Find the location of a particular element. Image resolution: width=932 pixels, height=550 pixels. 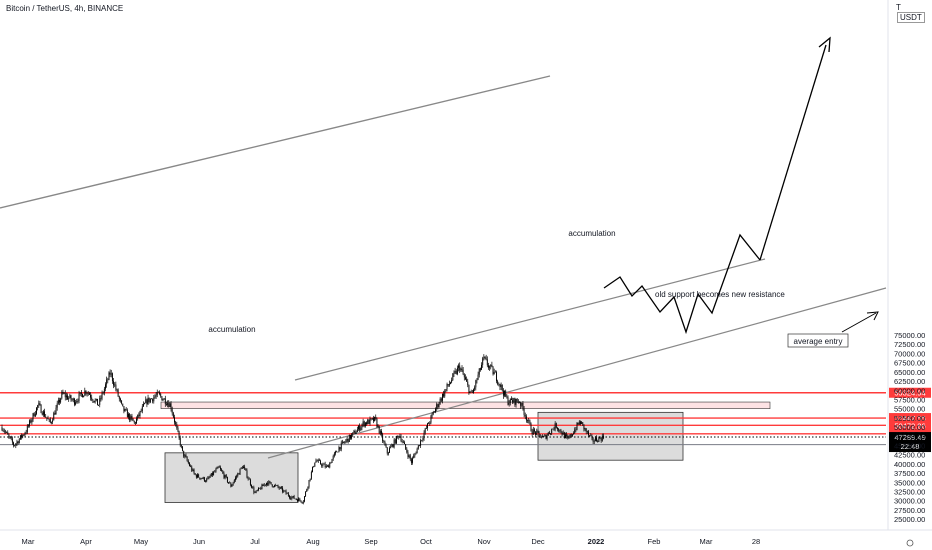

channel-upper-line is located at coordinates (275, 142).